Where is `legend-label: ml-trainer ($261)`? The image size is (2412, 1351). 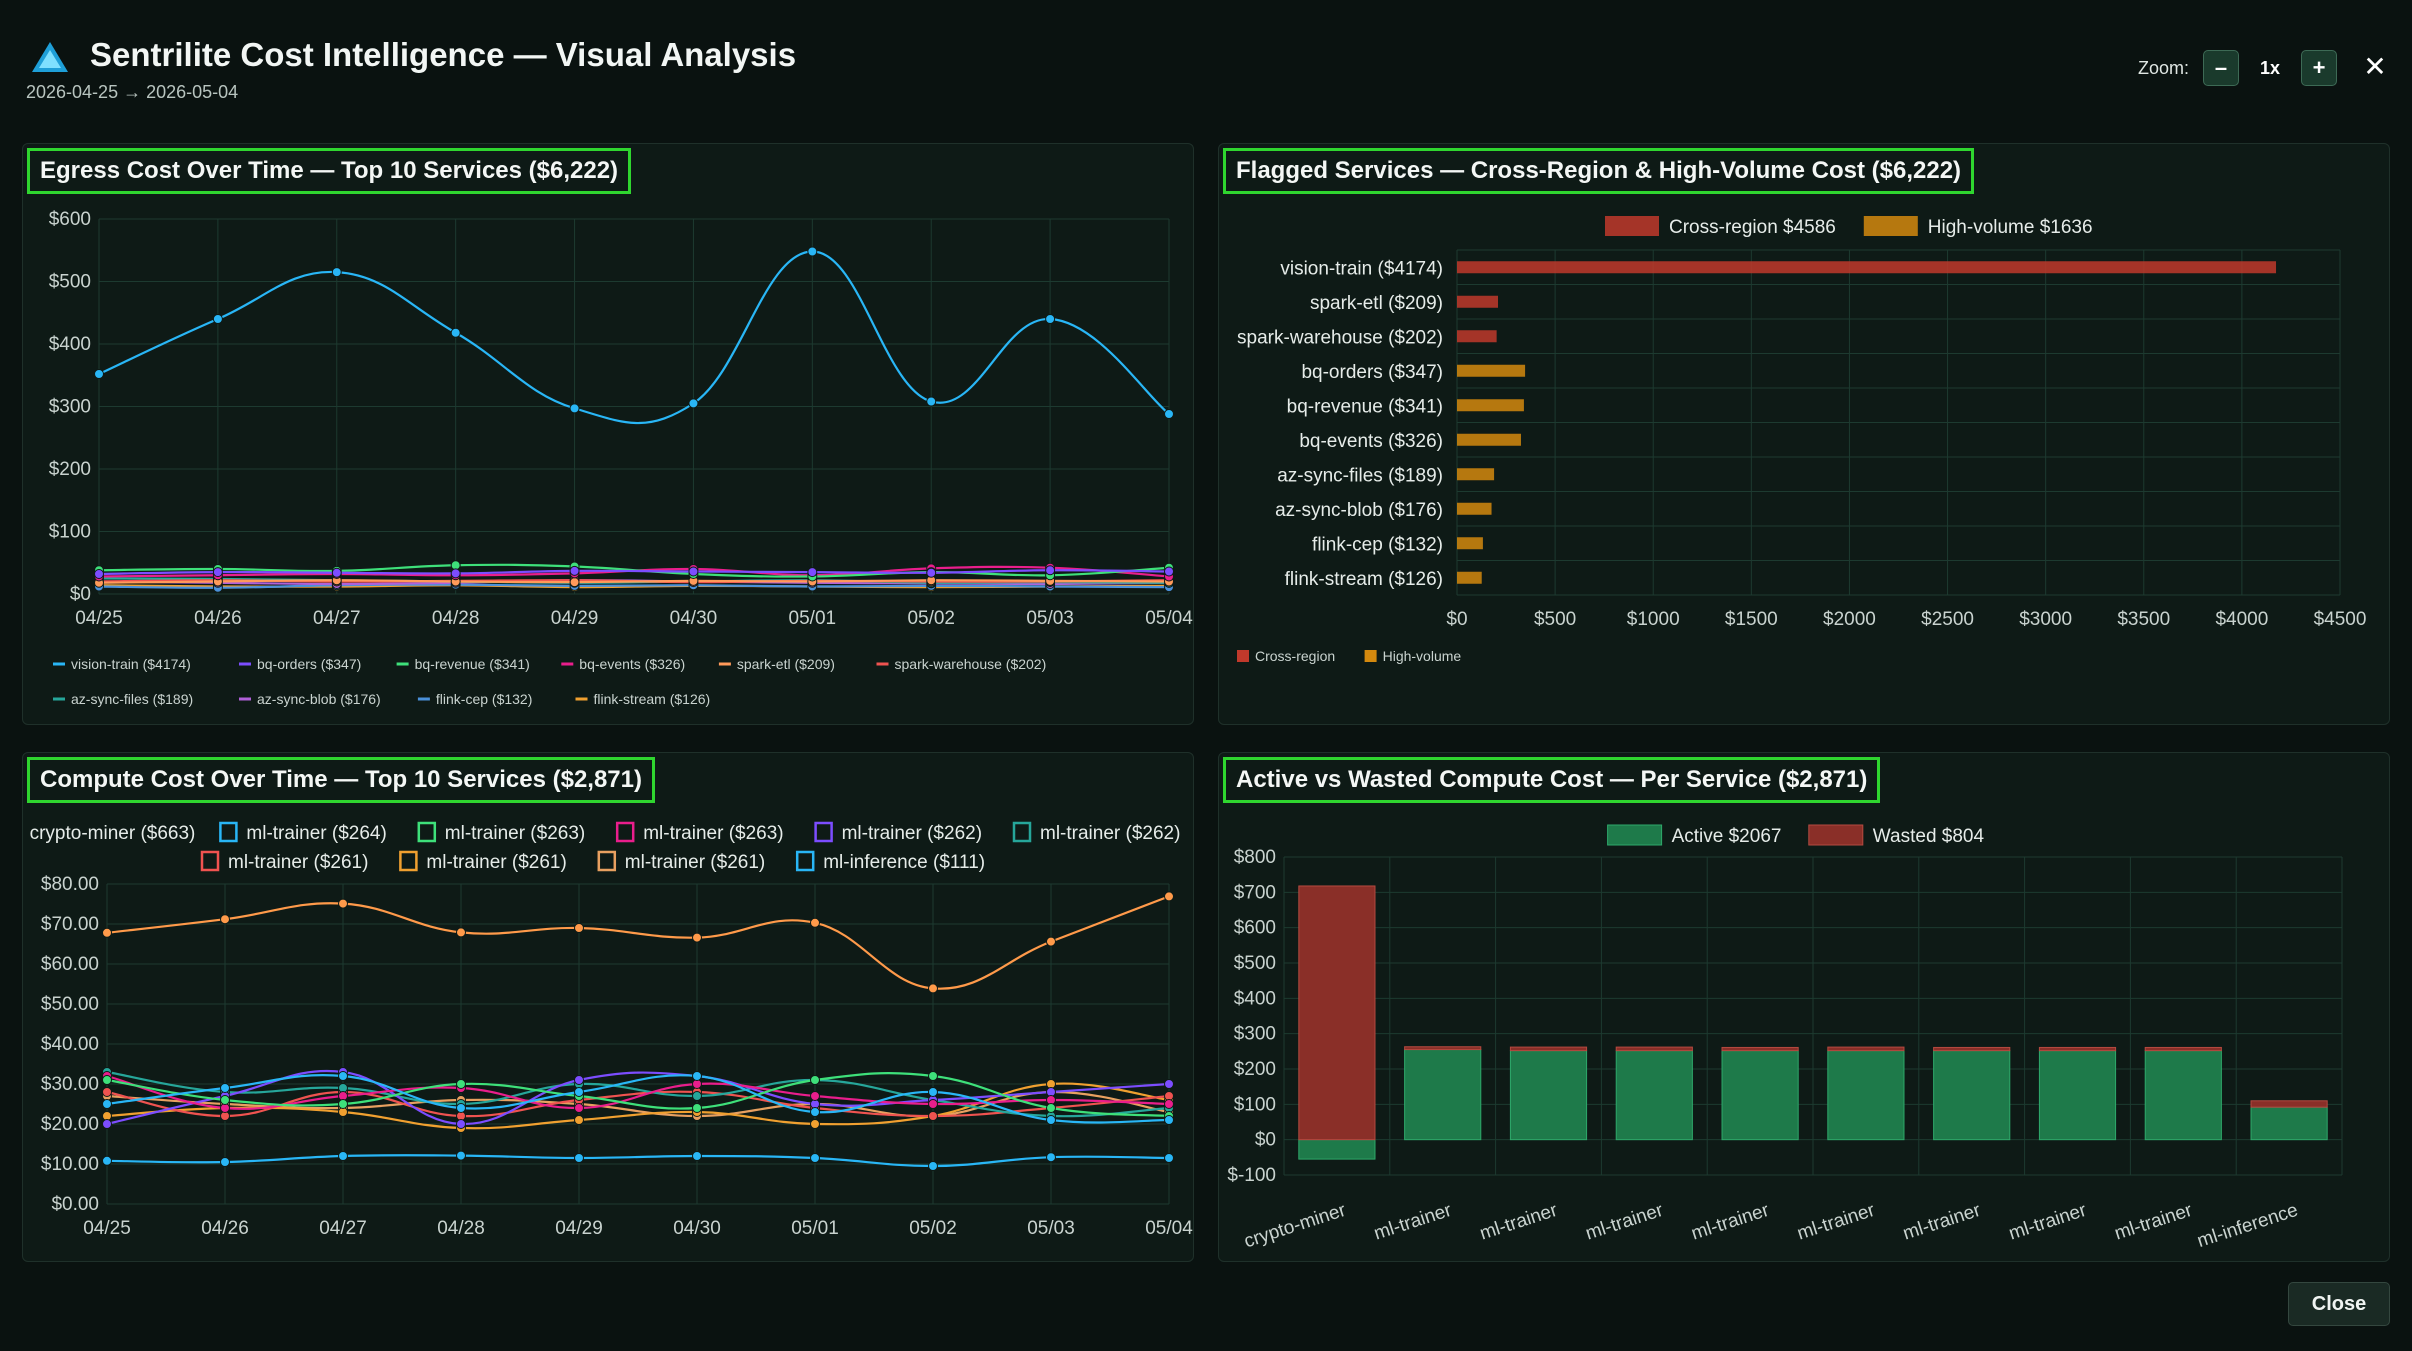
legend-label: ml-trainer ($261) is located at coordinates (496, 862).